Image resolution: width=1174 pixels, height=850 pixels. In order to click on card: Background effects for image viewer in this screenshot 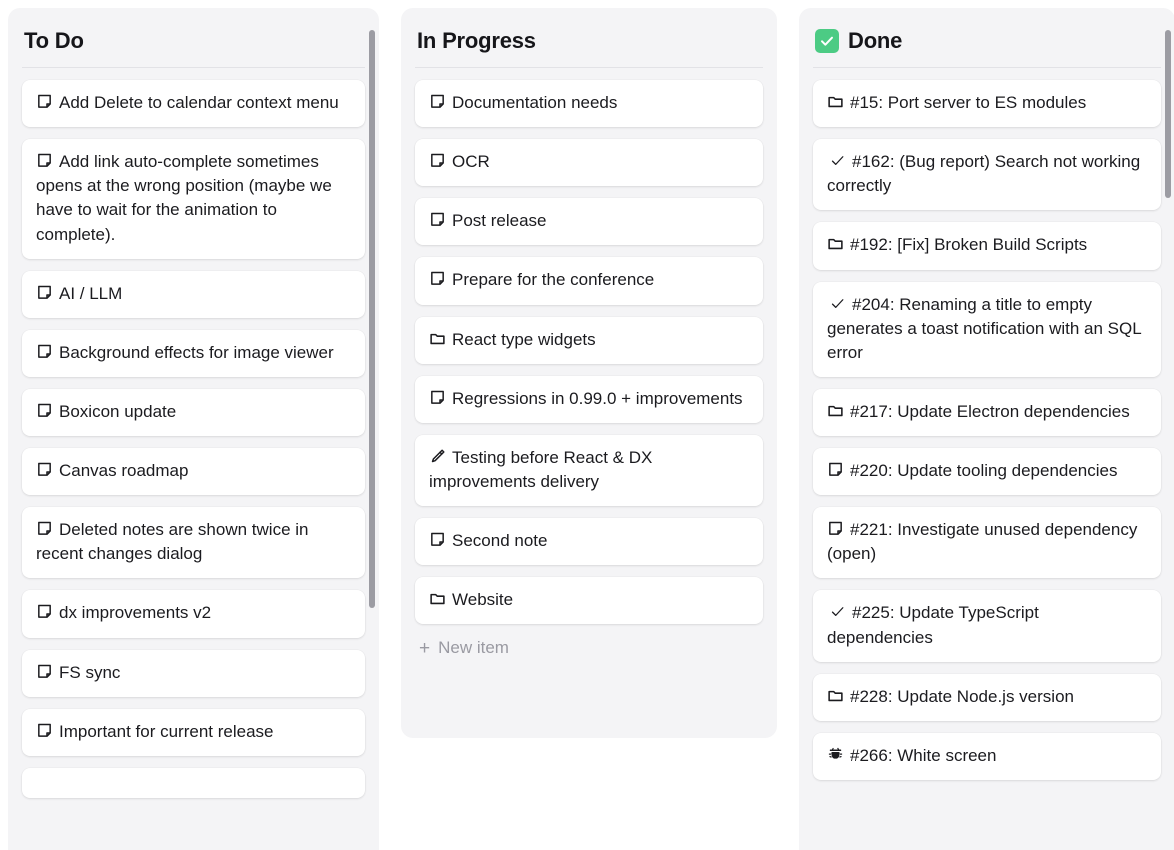, I will do `click(193, 353)`.